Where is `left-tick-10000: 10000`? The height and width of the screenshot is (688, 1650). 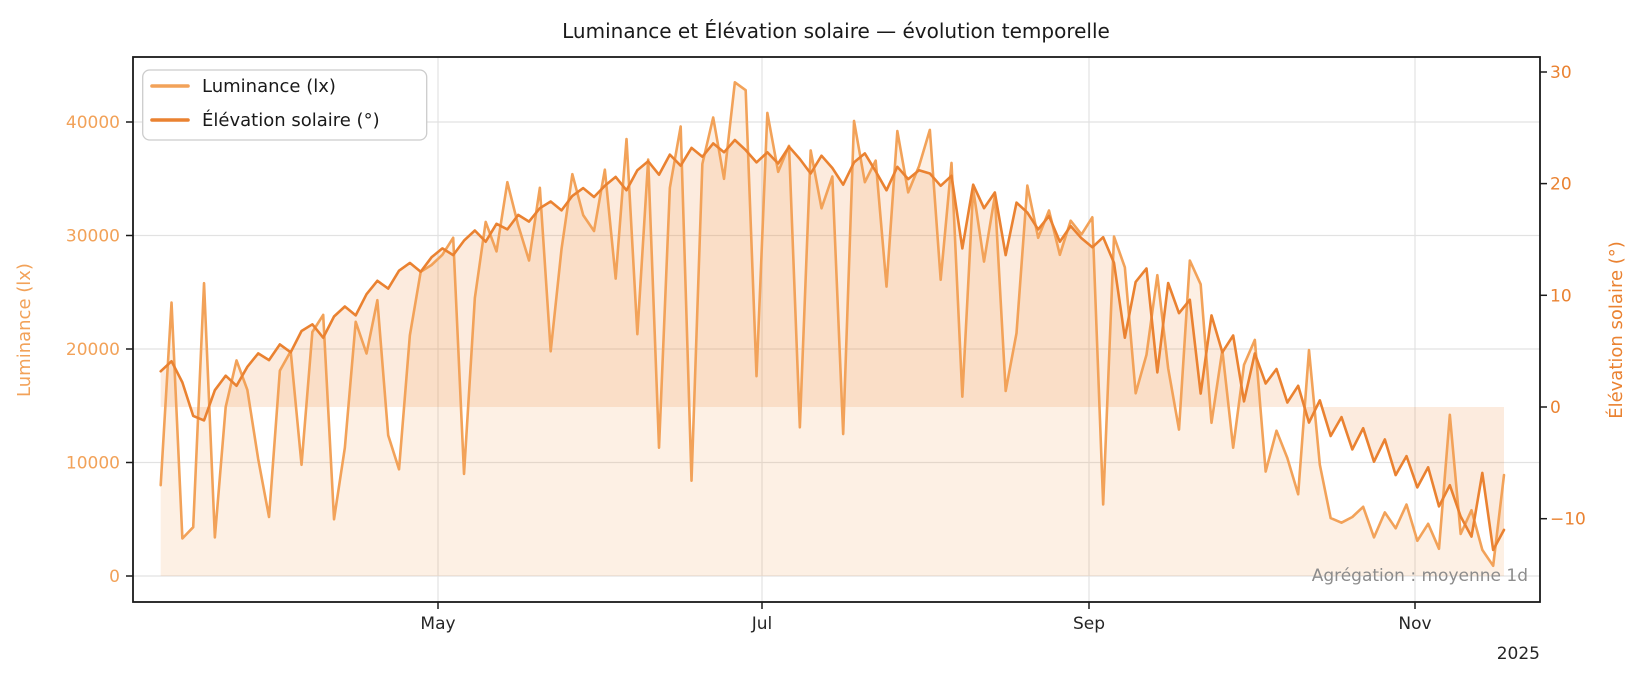
left-tick-10000: 10000 is located at coordinates (93, 464).